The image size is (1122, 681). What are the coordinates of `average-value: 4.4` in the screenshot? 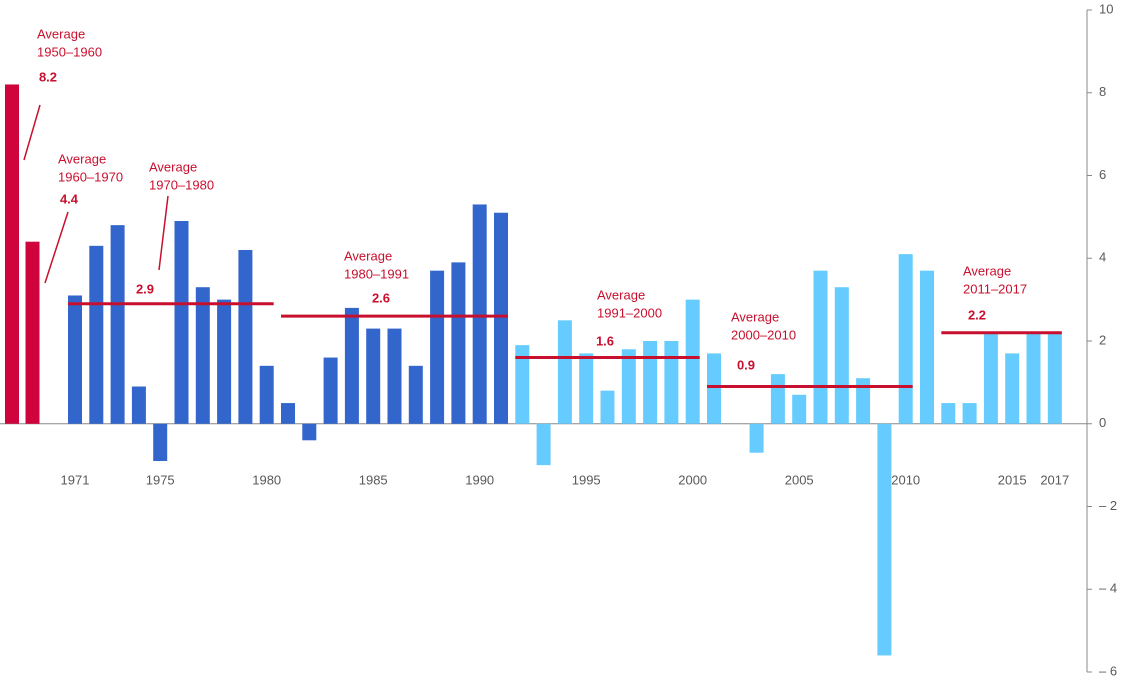 It's located at (69, 198).